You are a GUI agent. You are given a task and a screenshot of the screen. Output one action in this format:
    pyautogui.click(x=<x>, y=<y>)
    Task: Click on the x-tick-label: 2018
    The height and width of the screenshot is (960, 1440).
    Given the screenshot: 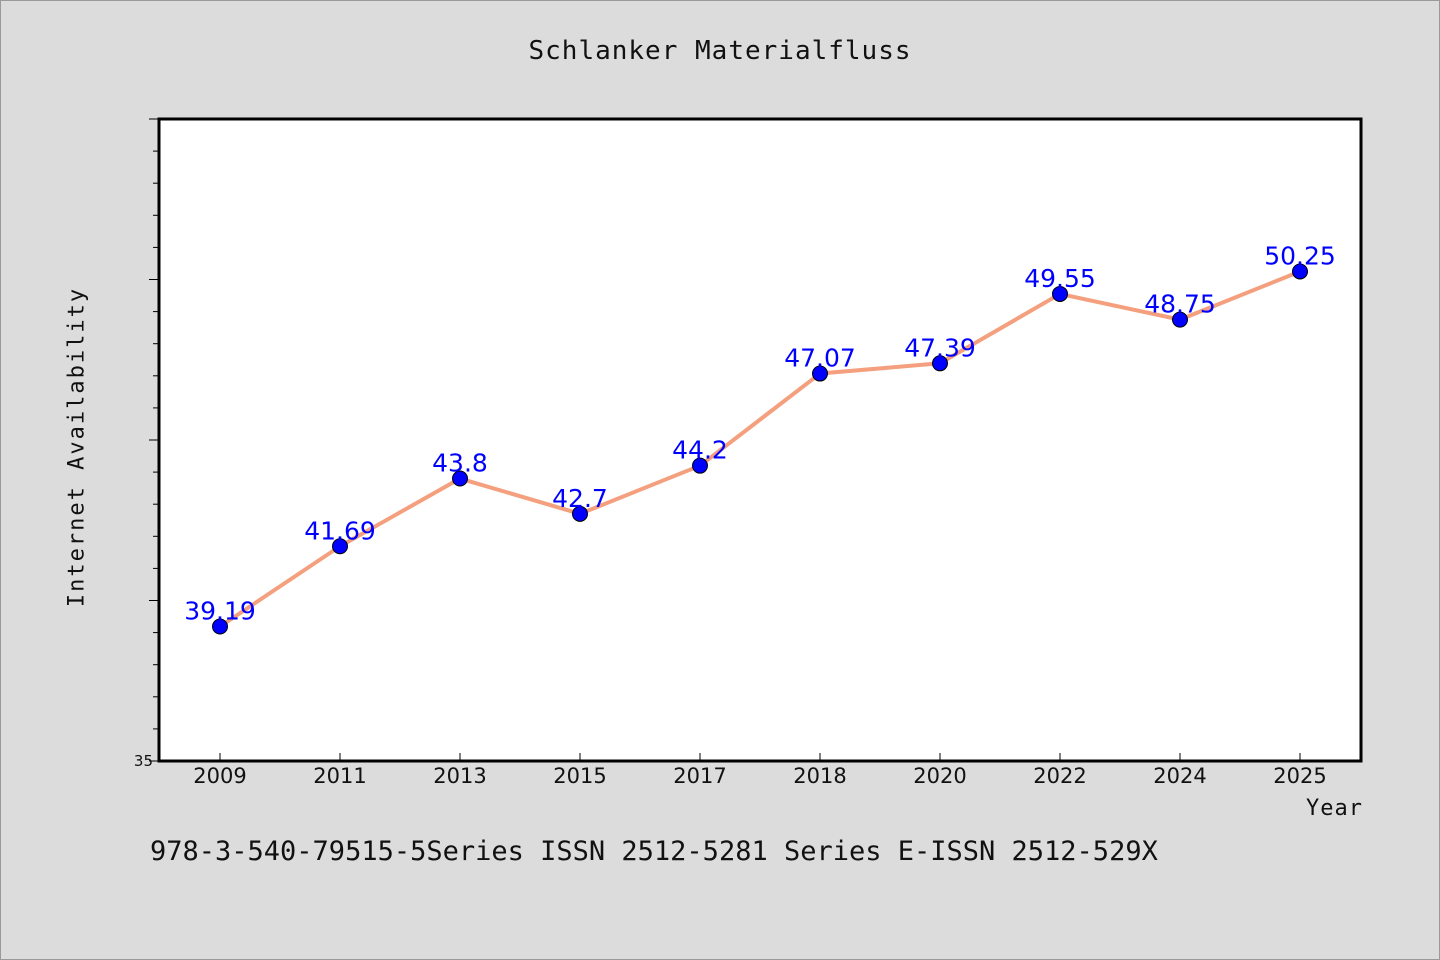 What is the action you would take?
    pyautogui.click(x=819, y=776)
    